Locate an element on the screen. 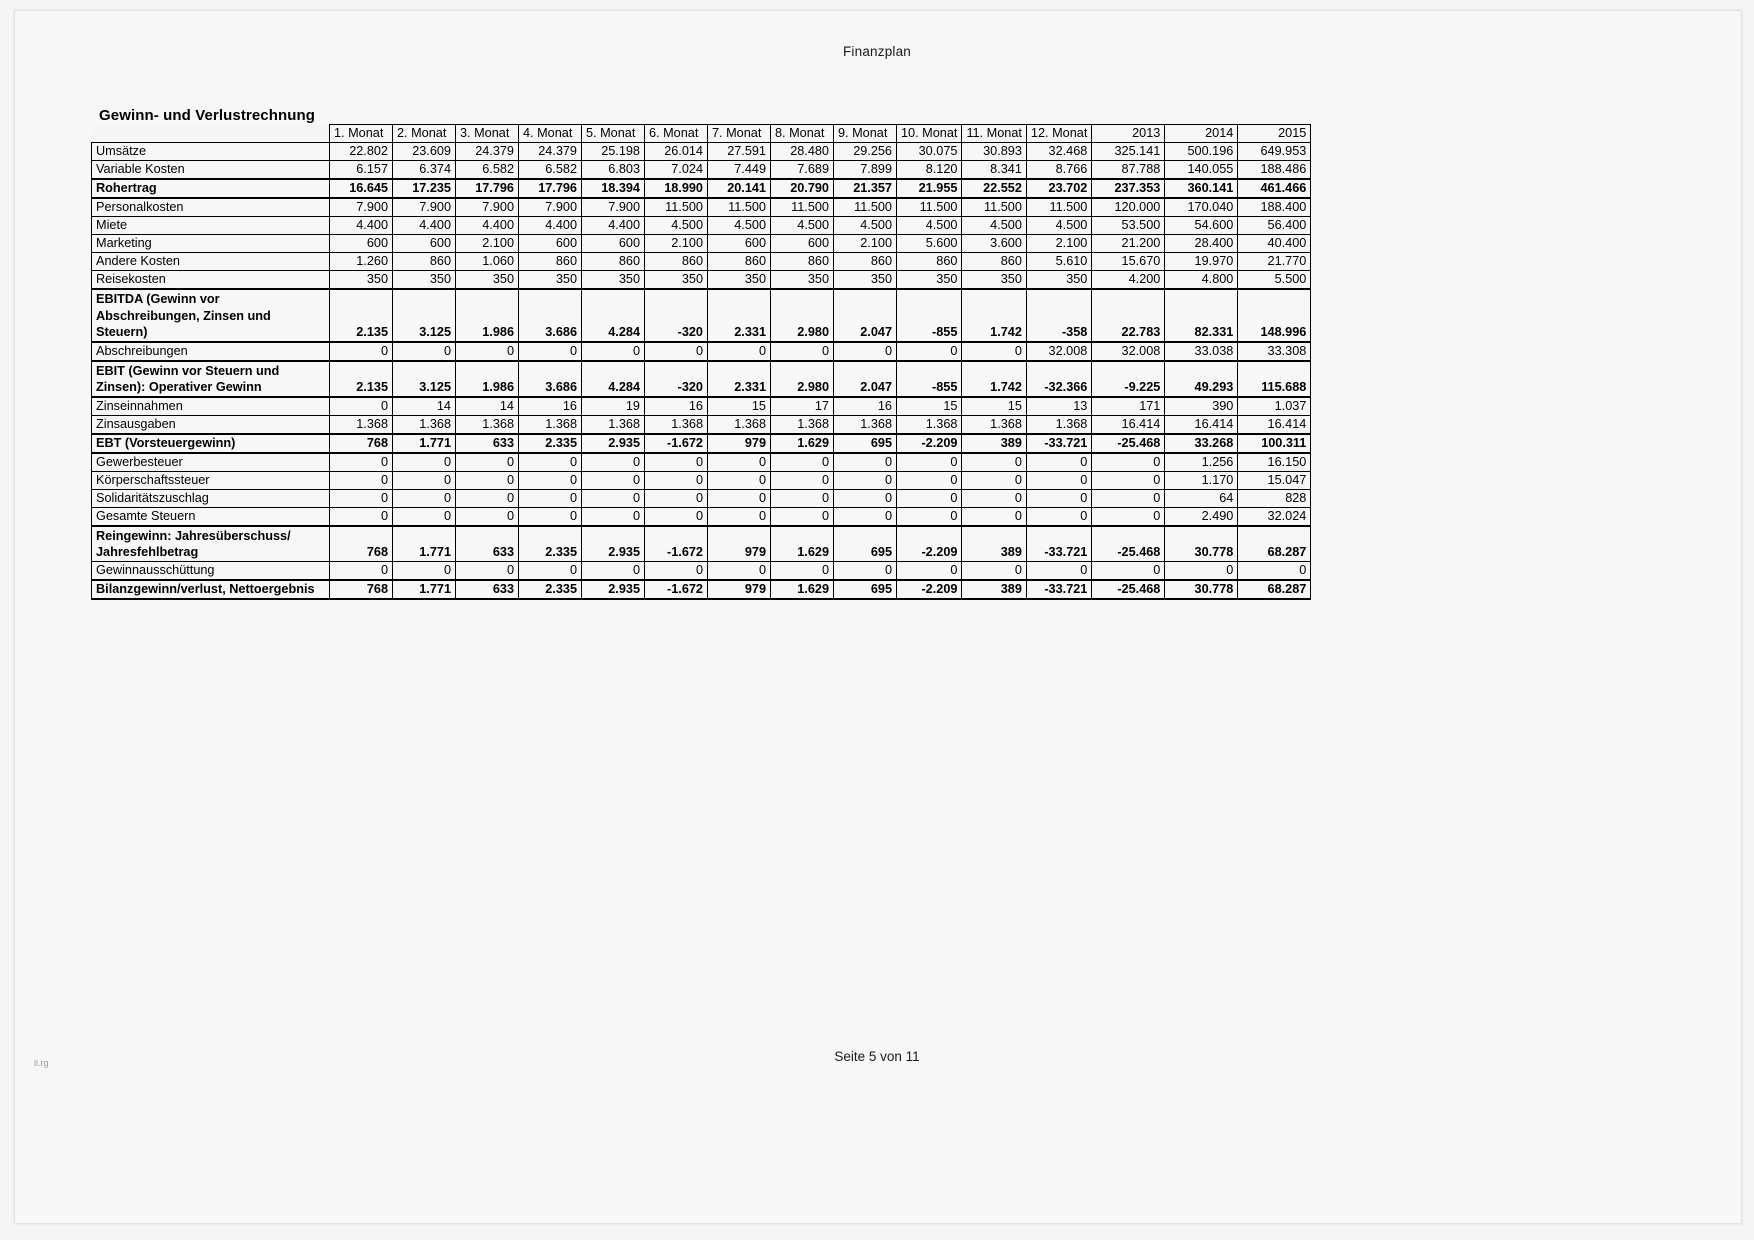 The width and height of the screenshot is (1754, 1240). table-row: Solidaritätszuschlag 0 0 0 0 0 0 0 0 0 0 0 0 0 64 828 is located at coordinates (701, 498).